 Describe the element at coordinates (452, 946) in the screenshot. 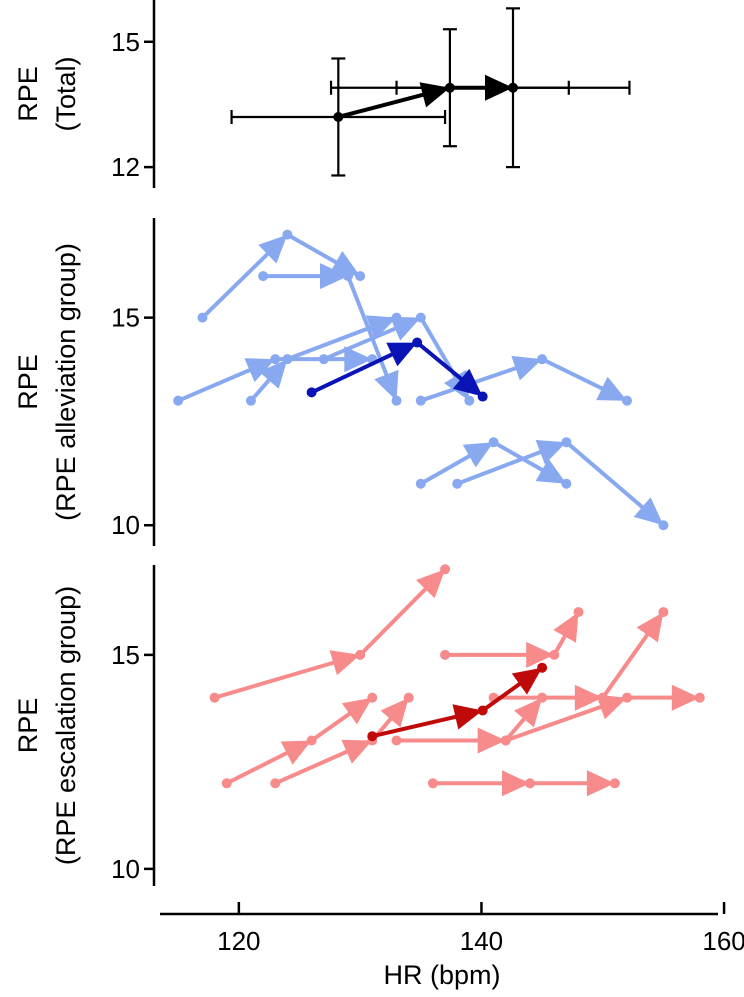

I see `x-axis: HR (bpm) 120 140 160` at that location.